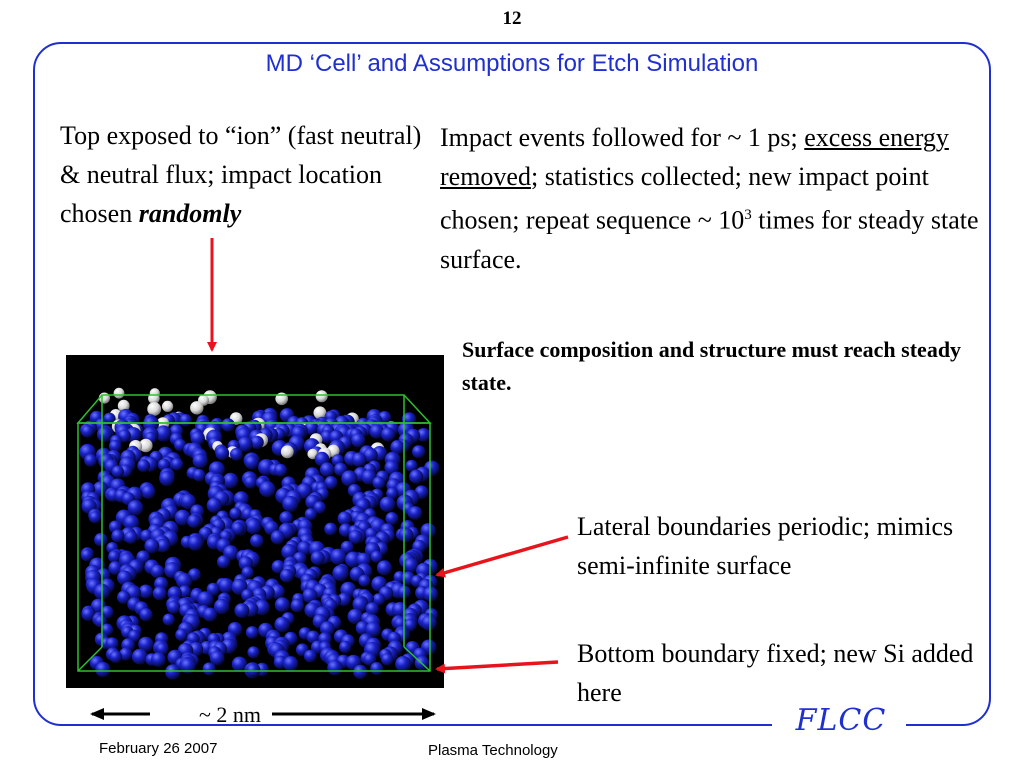 The height and width of the screenshot is (768, 1024). What do you see at coordinates (709, 239) in the screenshot?
I see `right-text-part3: times for steady state surface.` at bounding box center [709, 239].